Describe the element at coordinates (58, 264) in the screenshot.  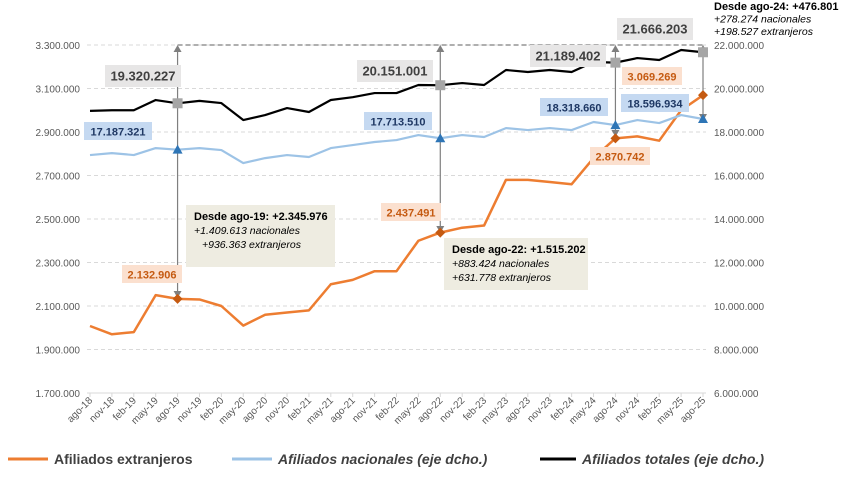
I see `left-axis-tick-label: 2.300.000` at that location.